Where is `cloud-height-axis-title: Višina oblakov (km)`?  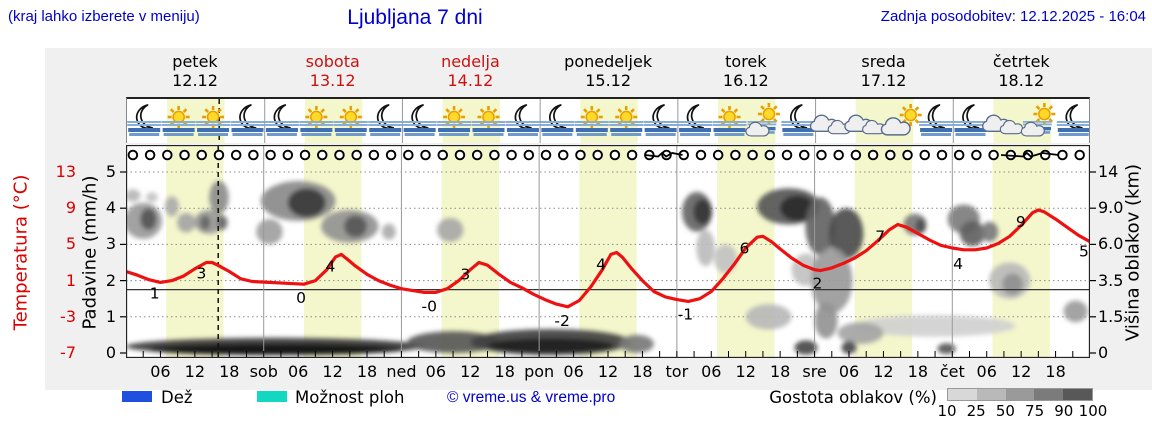 cloud-height-axis-title: Višina oblakov (km) is located at coordinates (1133, 252).